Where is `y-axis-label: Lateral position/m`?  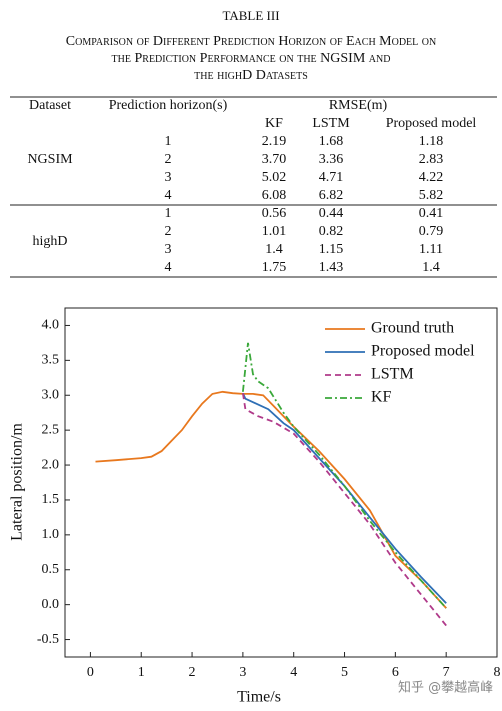 y-axis-label: Lateral position/m is located at coordinates (17, 482).